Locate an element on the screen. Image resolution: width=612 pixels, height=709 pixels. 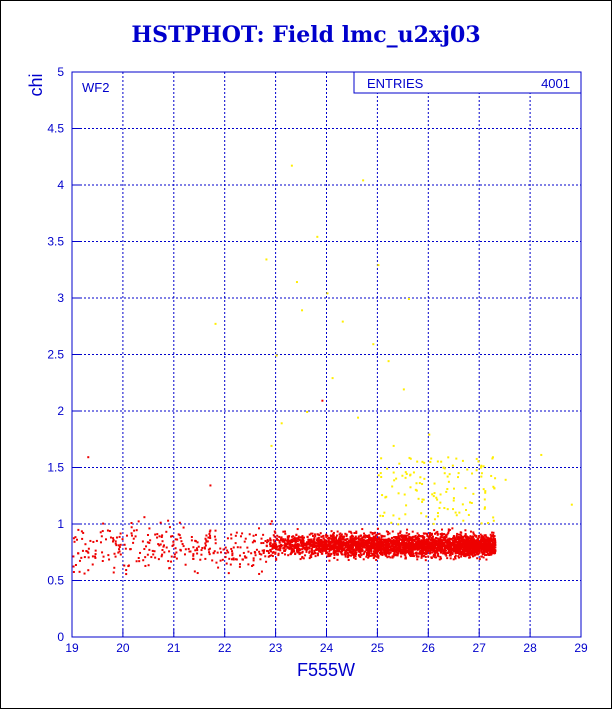
x-axis-label: F555W is located at coordinates (326, 670).